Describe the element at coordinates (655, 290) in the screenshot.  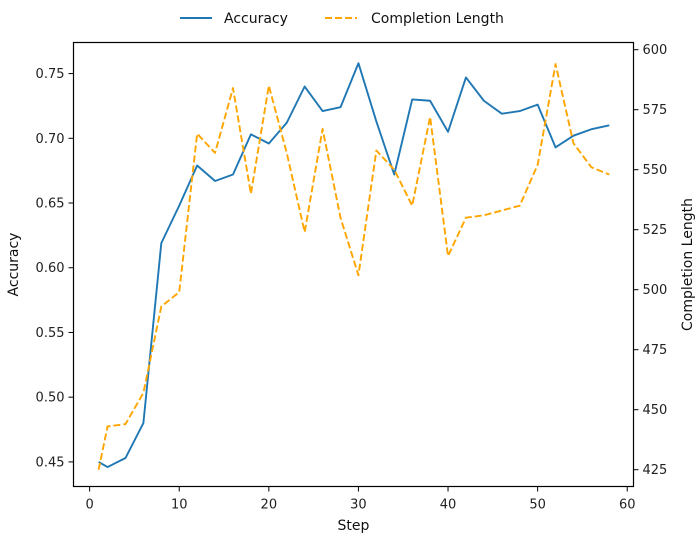
I see `y2-tick-label: 500` at that location.